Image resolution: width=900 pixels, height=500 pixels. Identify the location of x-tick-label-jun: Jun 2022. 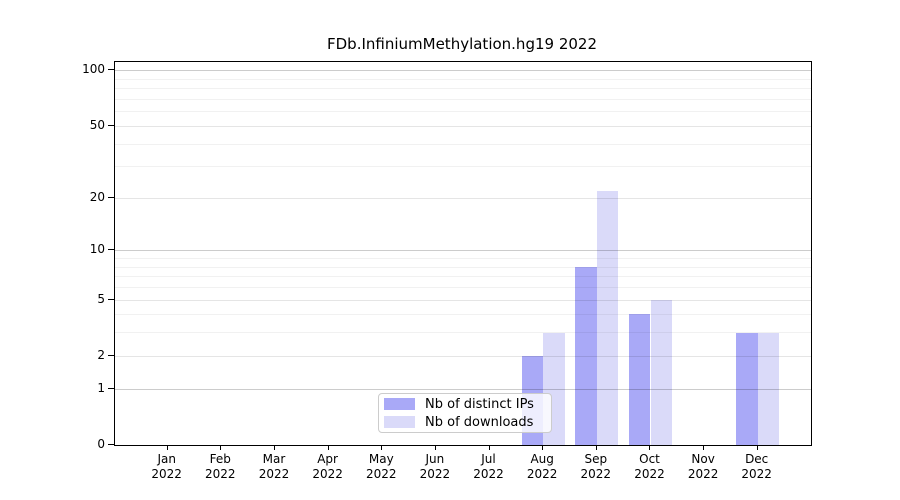
(435, 467).